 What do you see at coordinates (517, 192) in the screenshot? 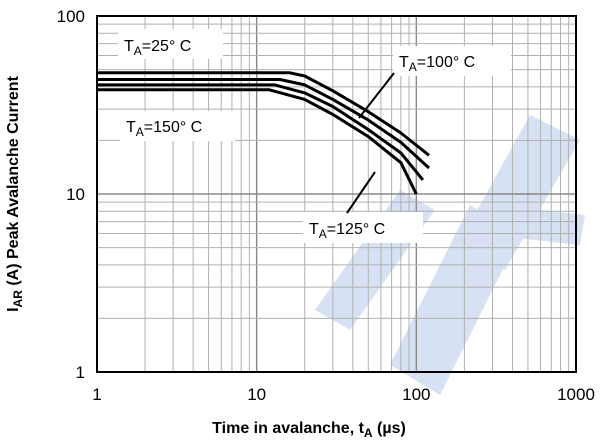
I see `watermark-shape-right` at bounding box center [517, 192].